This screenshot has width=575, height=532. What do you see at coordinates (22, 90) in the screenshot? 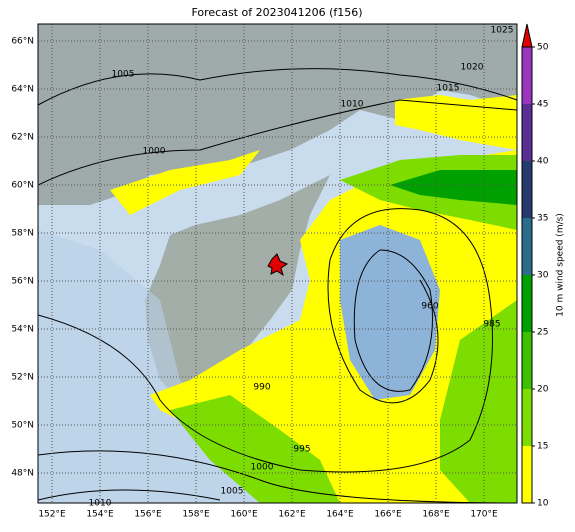
I see `lat-label: 64°N` at bounding box center [22, 90].